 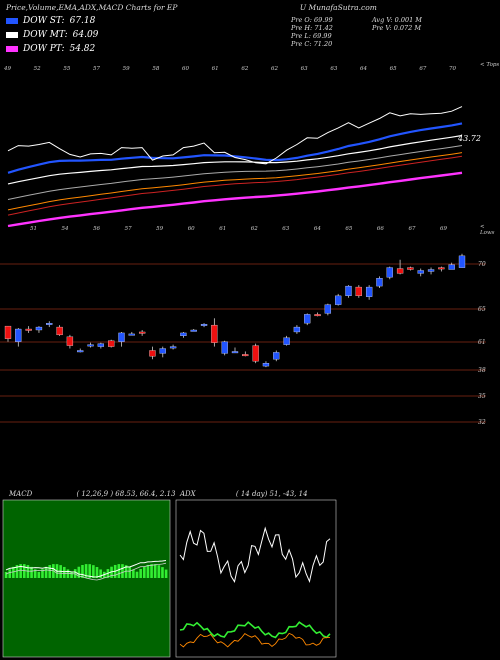 I want to click on price-top-label: 65, so click(x=348, y=229).